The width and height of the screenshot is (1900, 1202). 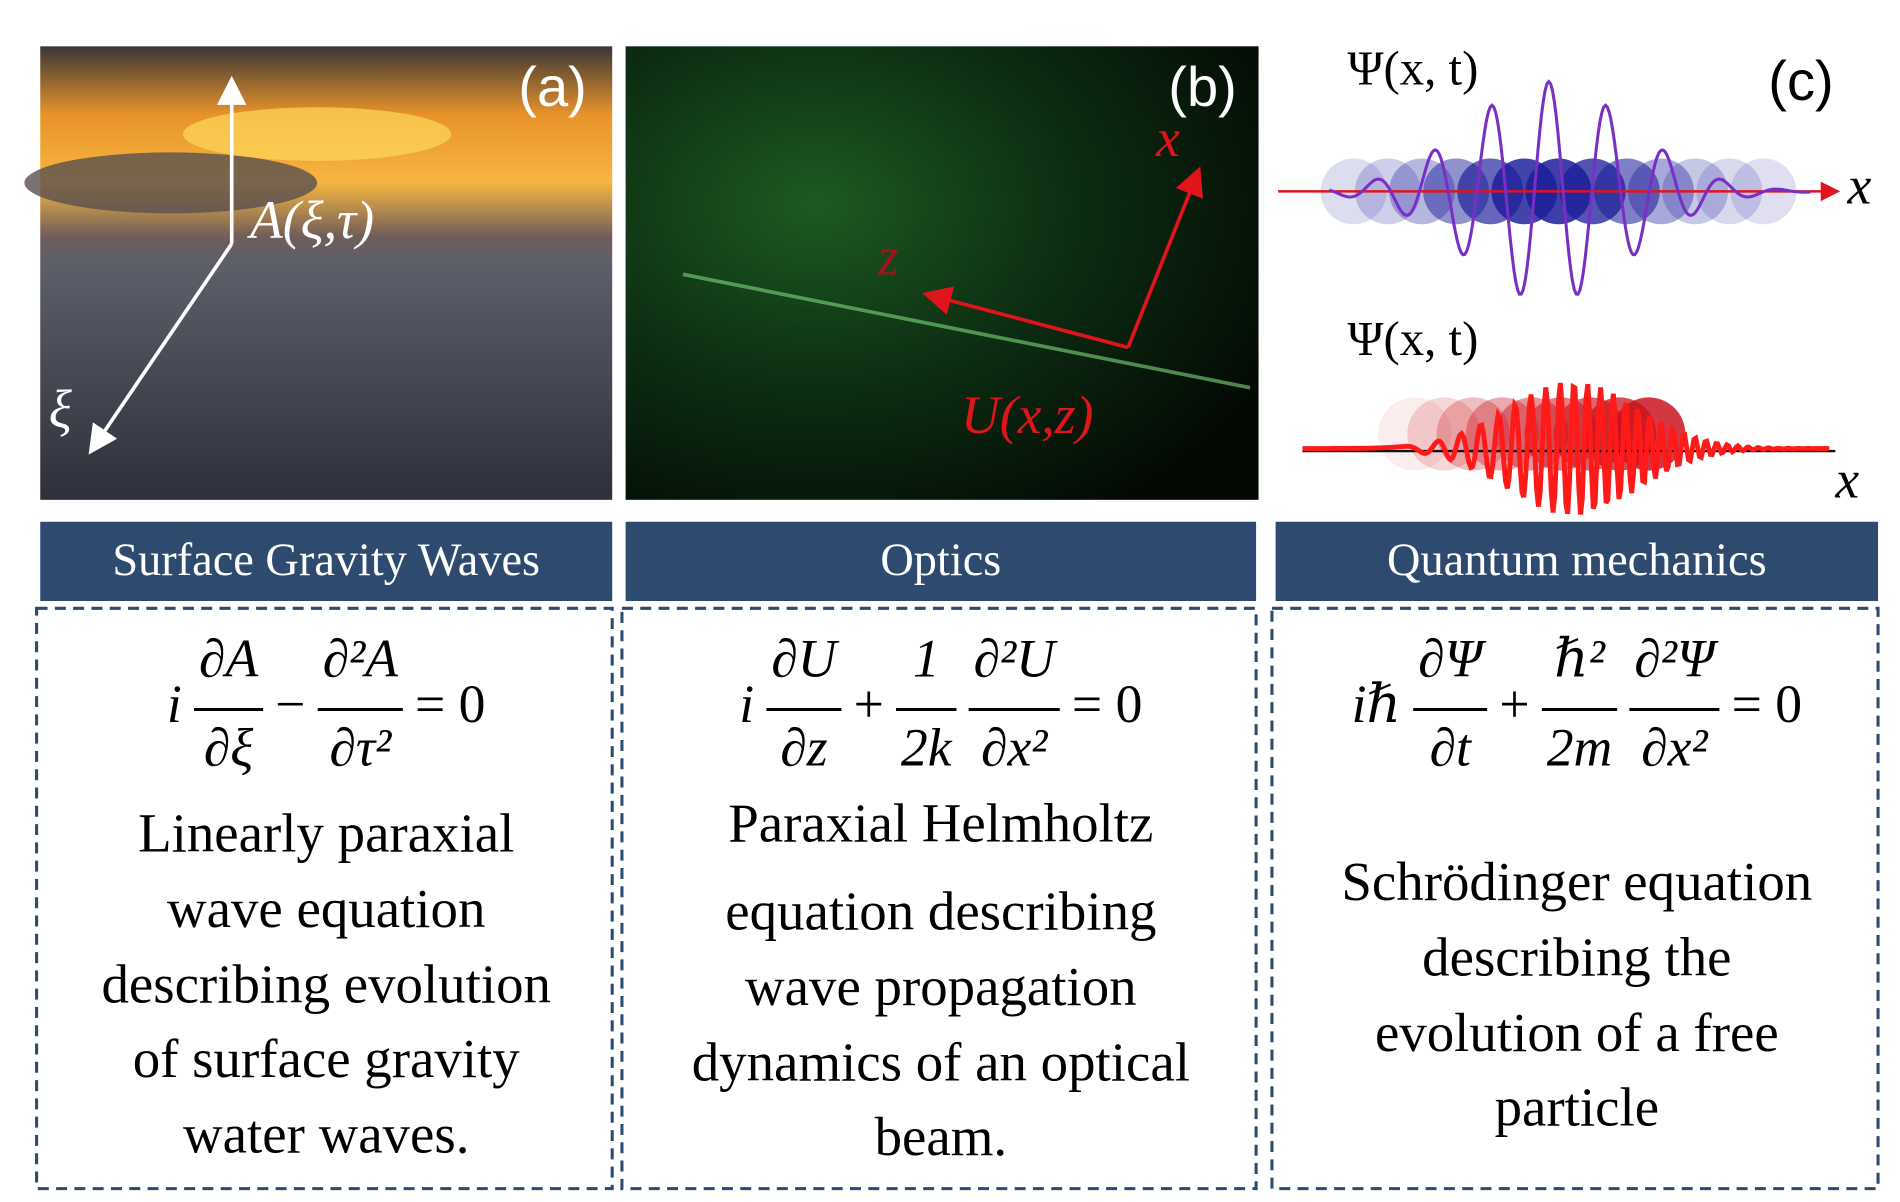 I want to click on description: equation describing, so click(x=940, y=910).